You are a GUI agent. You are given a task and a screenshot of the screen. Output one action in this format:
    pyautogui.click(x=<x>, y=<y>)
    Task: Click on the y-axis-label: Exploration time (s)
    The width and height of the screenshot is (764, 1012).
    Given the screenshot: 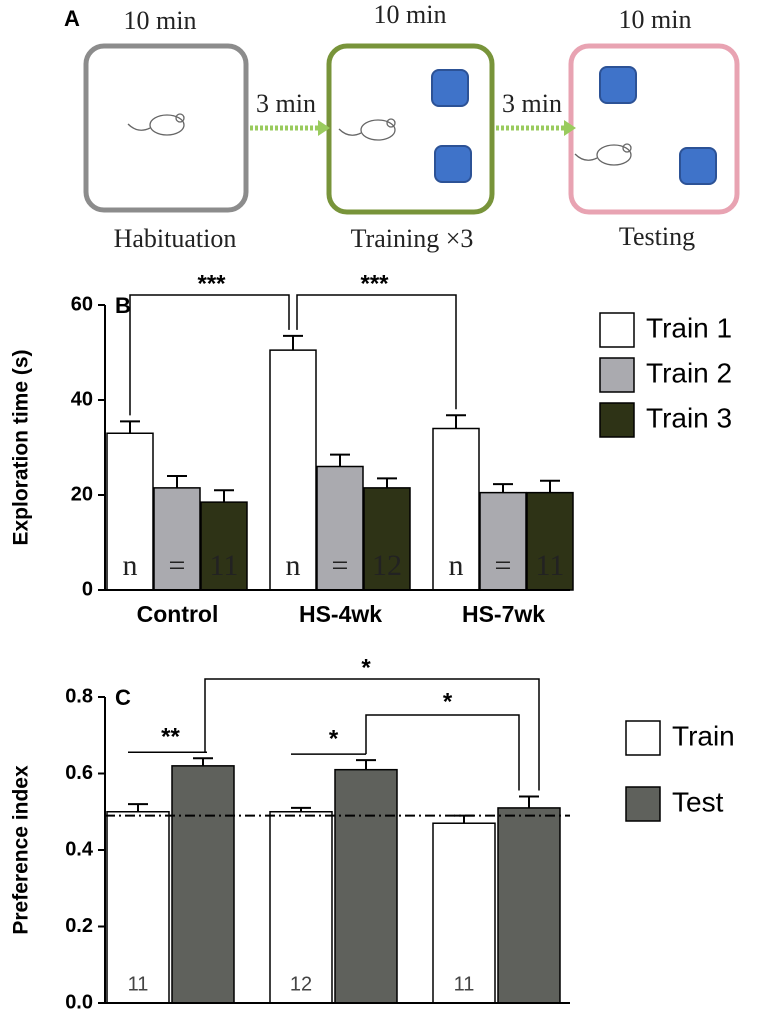 What is the action you would take?
    pyautogui.click(x=21, y=447)
    